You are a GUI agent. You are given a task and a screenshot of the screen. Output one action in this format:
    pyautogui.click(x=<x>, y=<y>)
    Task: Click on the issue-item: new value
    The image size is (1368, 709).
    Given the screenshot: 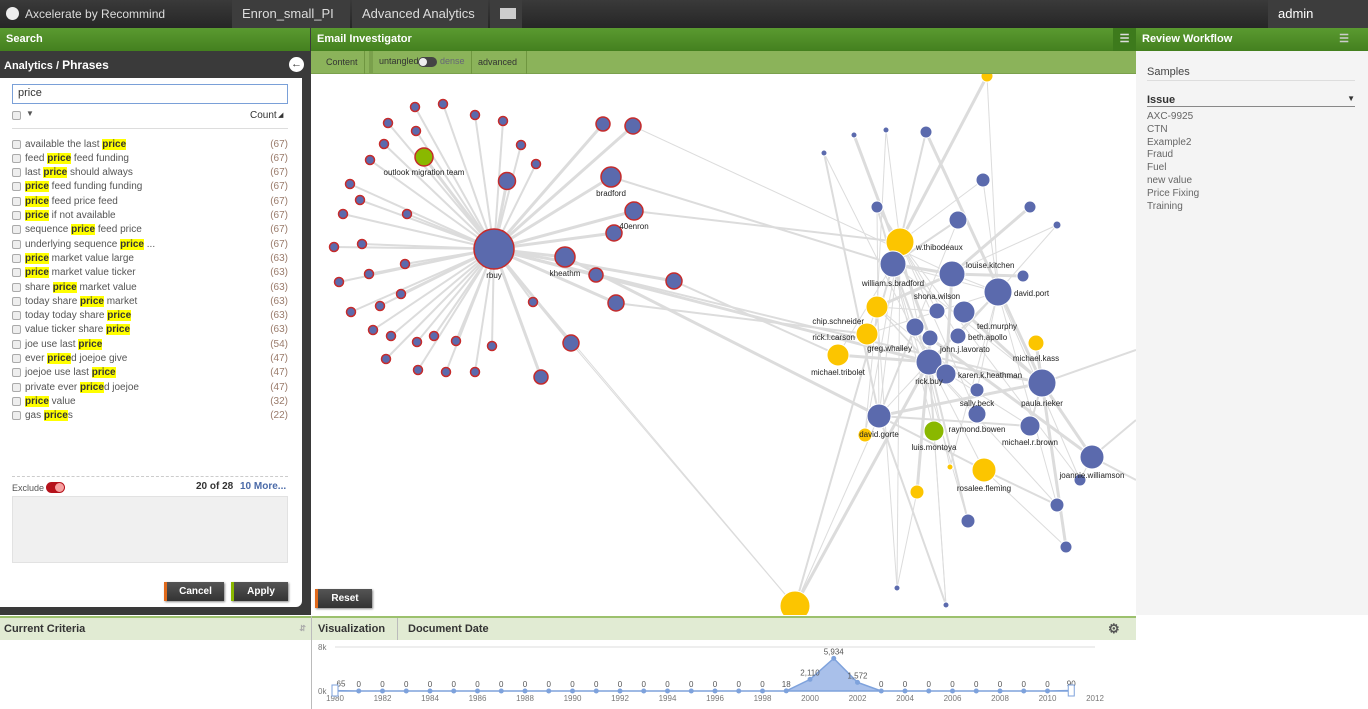 What is the action you would take?
    pyautogui.click(x=1170, y=180)
    